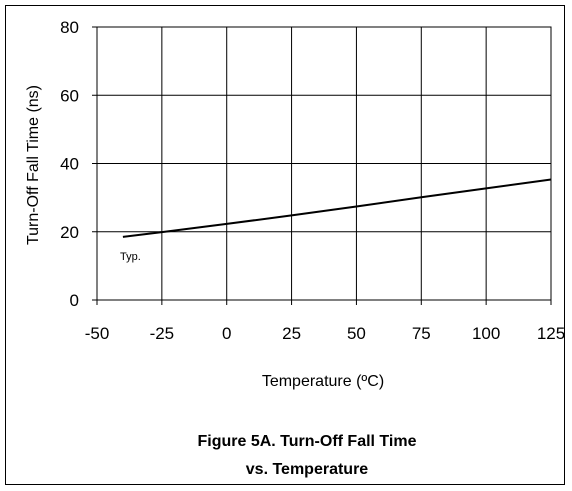 This screenshot has height=491, width=572. What do you see at coordinates (356, 333) in the screenshot?
I see `x-tick-label: 50` at bounding box center [356, 333].